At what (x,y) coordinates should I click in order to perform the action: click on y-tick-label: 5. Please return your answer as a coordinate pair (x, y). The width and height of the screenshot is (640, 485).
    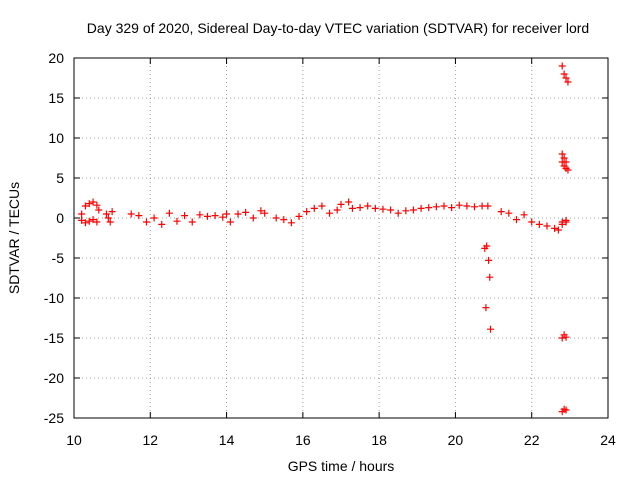
    Looking at the image, I should click on (60, 178).